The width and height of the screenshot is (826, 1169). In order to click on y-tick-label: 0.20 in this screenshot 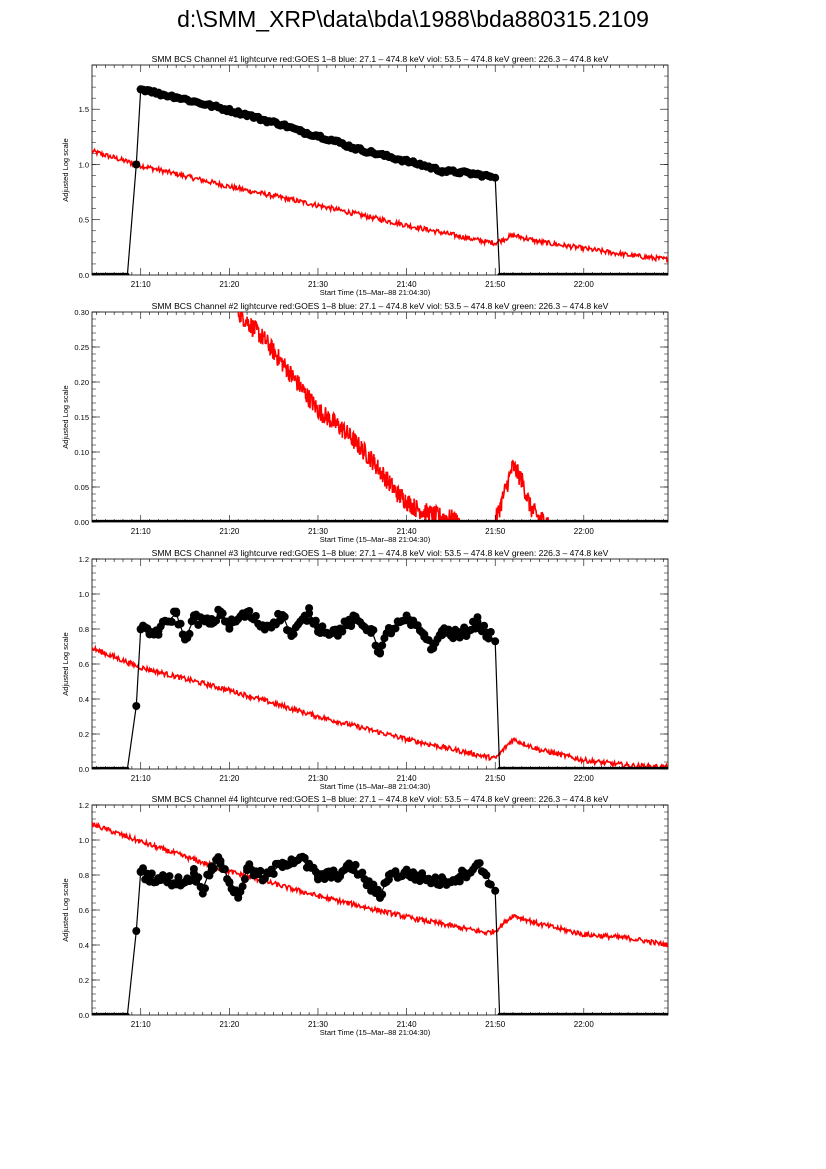, I will do `click(81, 382)`.